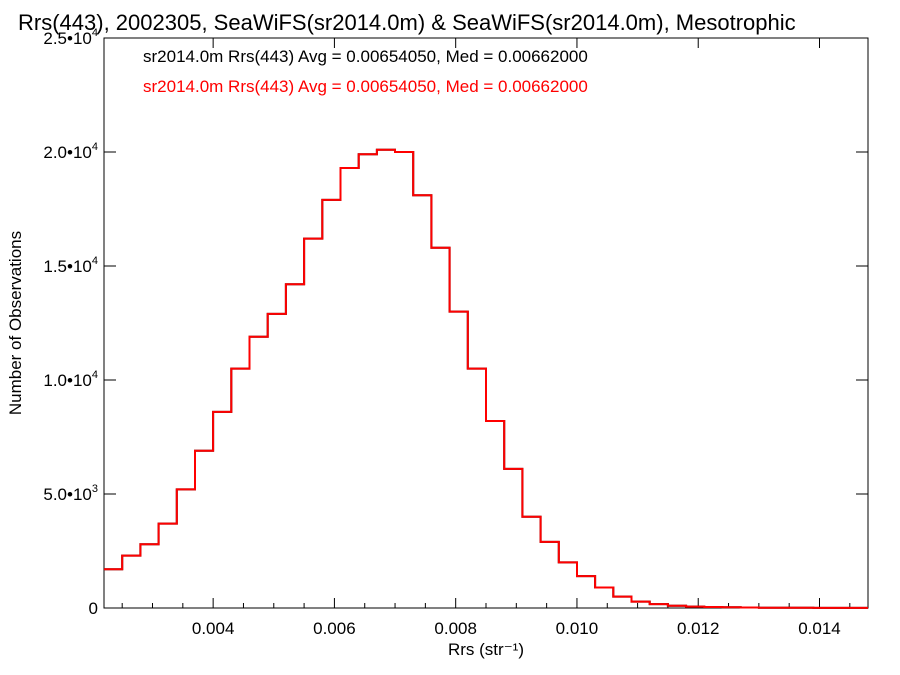  Describe the element at coordinates (95, 489) in the screenshot. I see `y-tick-label-exponent: 3` at that location.